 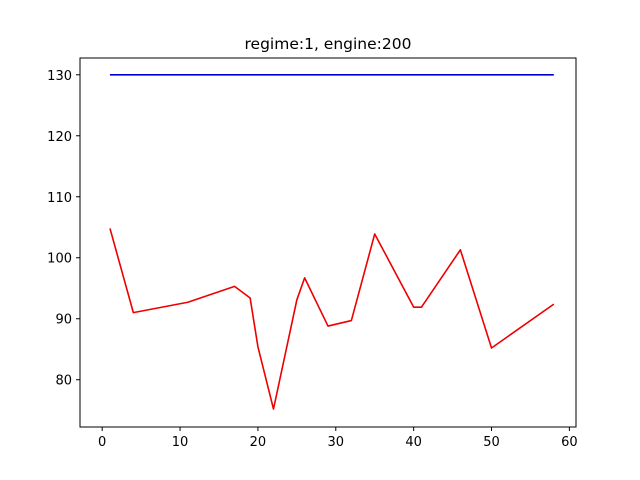 What do you see at coordinates (180, 442) in the screenshot?
I see `x-tick-label: 10` at bounding box center [180, 442].